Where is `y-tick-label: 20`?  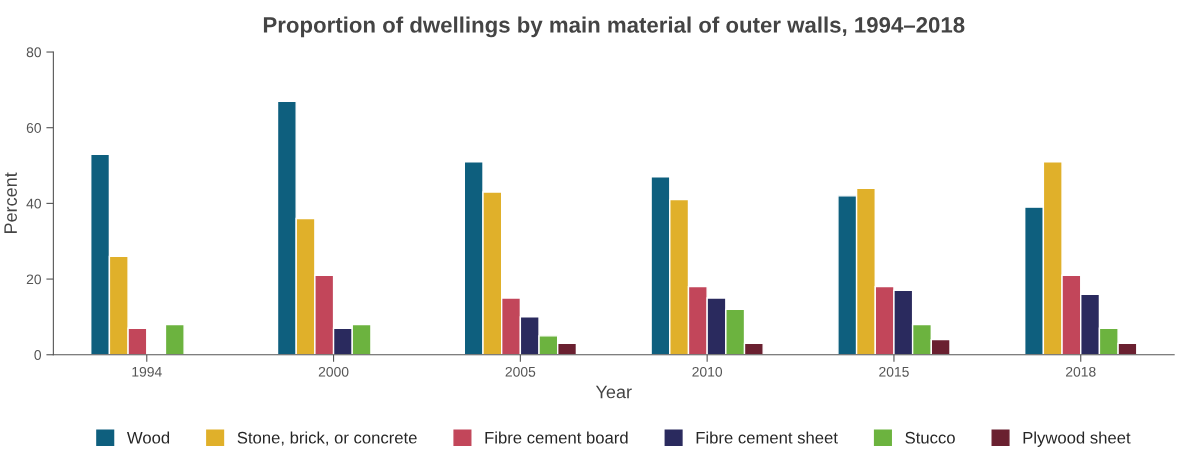
y-tick-label: 20 is located at coordinates (34, 279).